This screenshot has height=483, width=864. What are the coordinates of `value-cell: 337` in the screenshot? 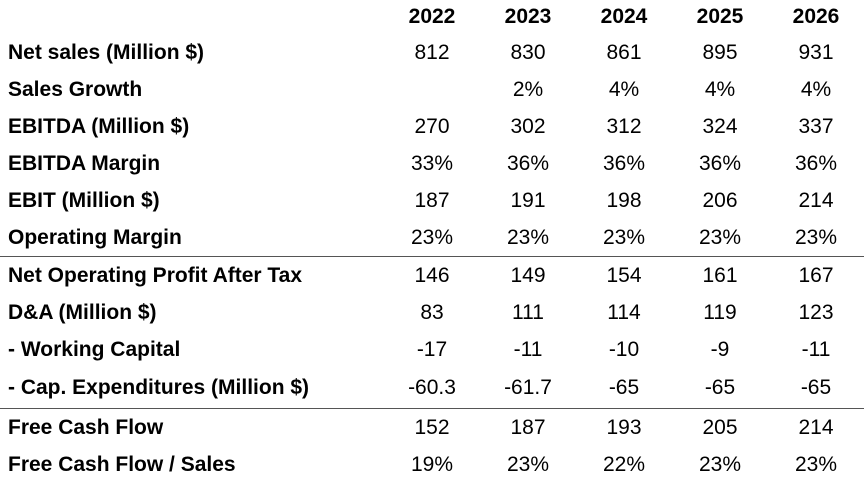 It's located at (816, 126).